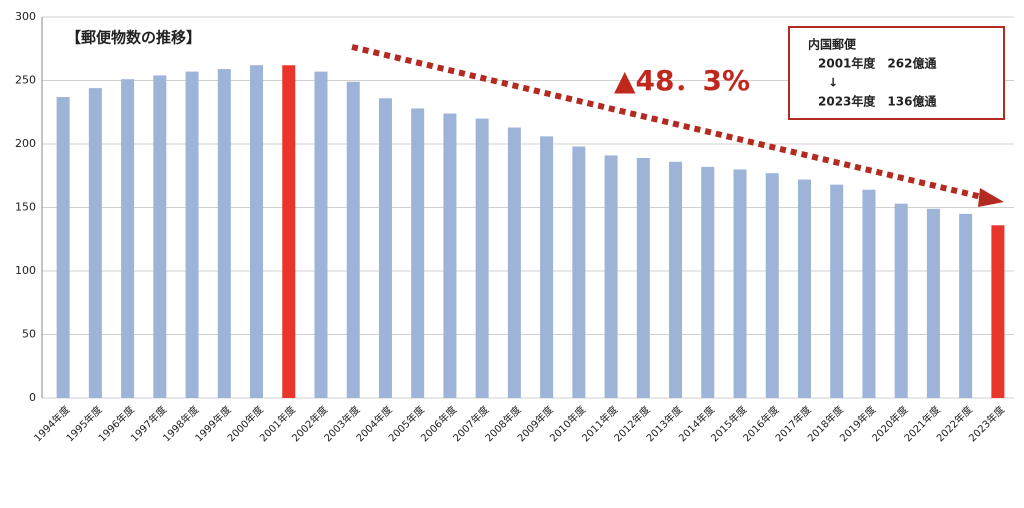 This screenshot has height=508, width=1024. What do you see at coordinates (991, 197) in the screenshot?
I see `arrow-head` at bounding box center [991, 197].